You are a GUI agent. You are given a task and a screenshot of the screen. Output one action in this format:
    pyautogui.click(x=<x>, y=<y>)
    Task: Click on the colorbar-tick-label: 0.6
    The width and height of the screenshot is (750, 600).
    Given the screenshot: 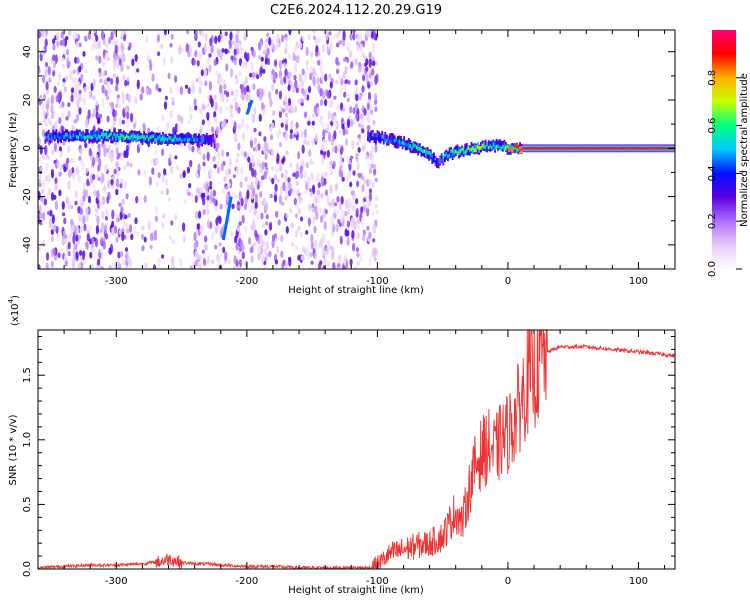 What is the action you would take?
    pyautogui.click(x=712, y=126)
    